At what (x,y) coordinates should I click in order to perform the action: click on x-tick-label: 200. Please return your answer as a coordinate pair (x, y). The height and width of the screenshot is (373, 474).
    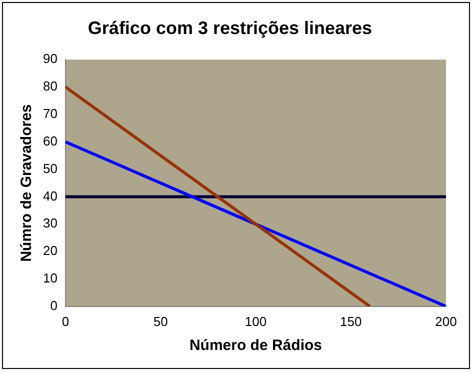
    Looking at the image, I should click on (446, 321).